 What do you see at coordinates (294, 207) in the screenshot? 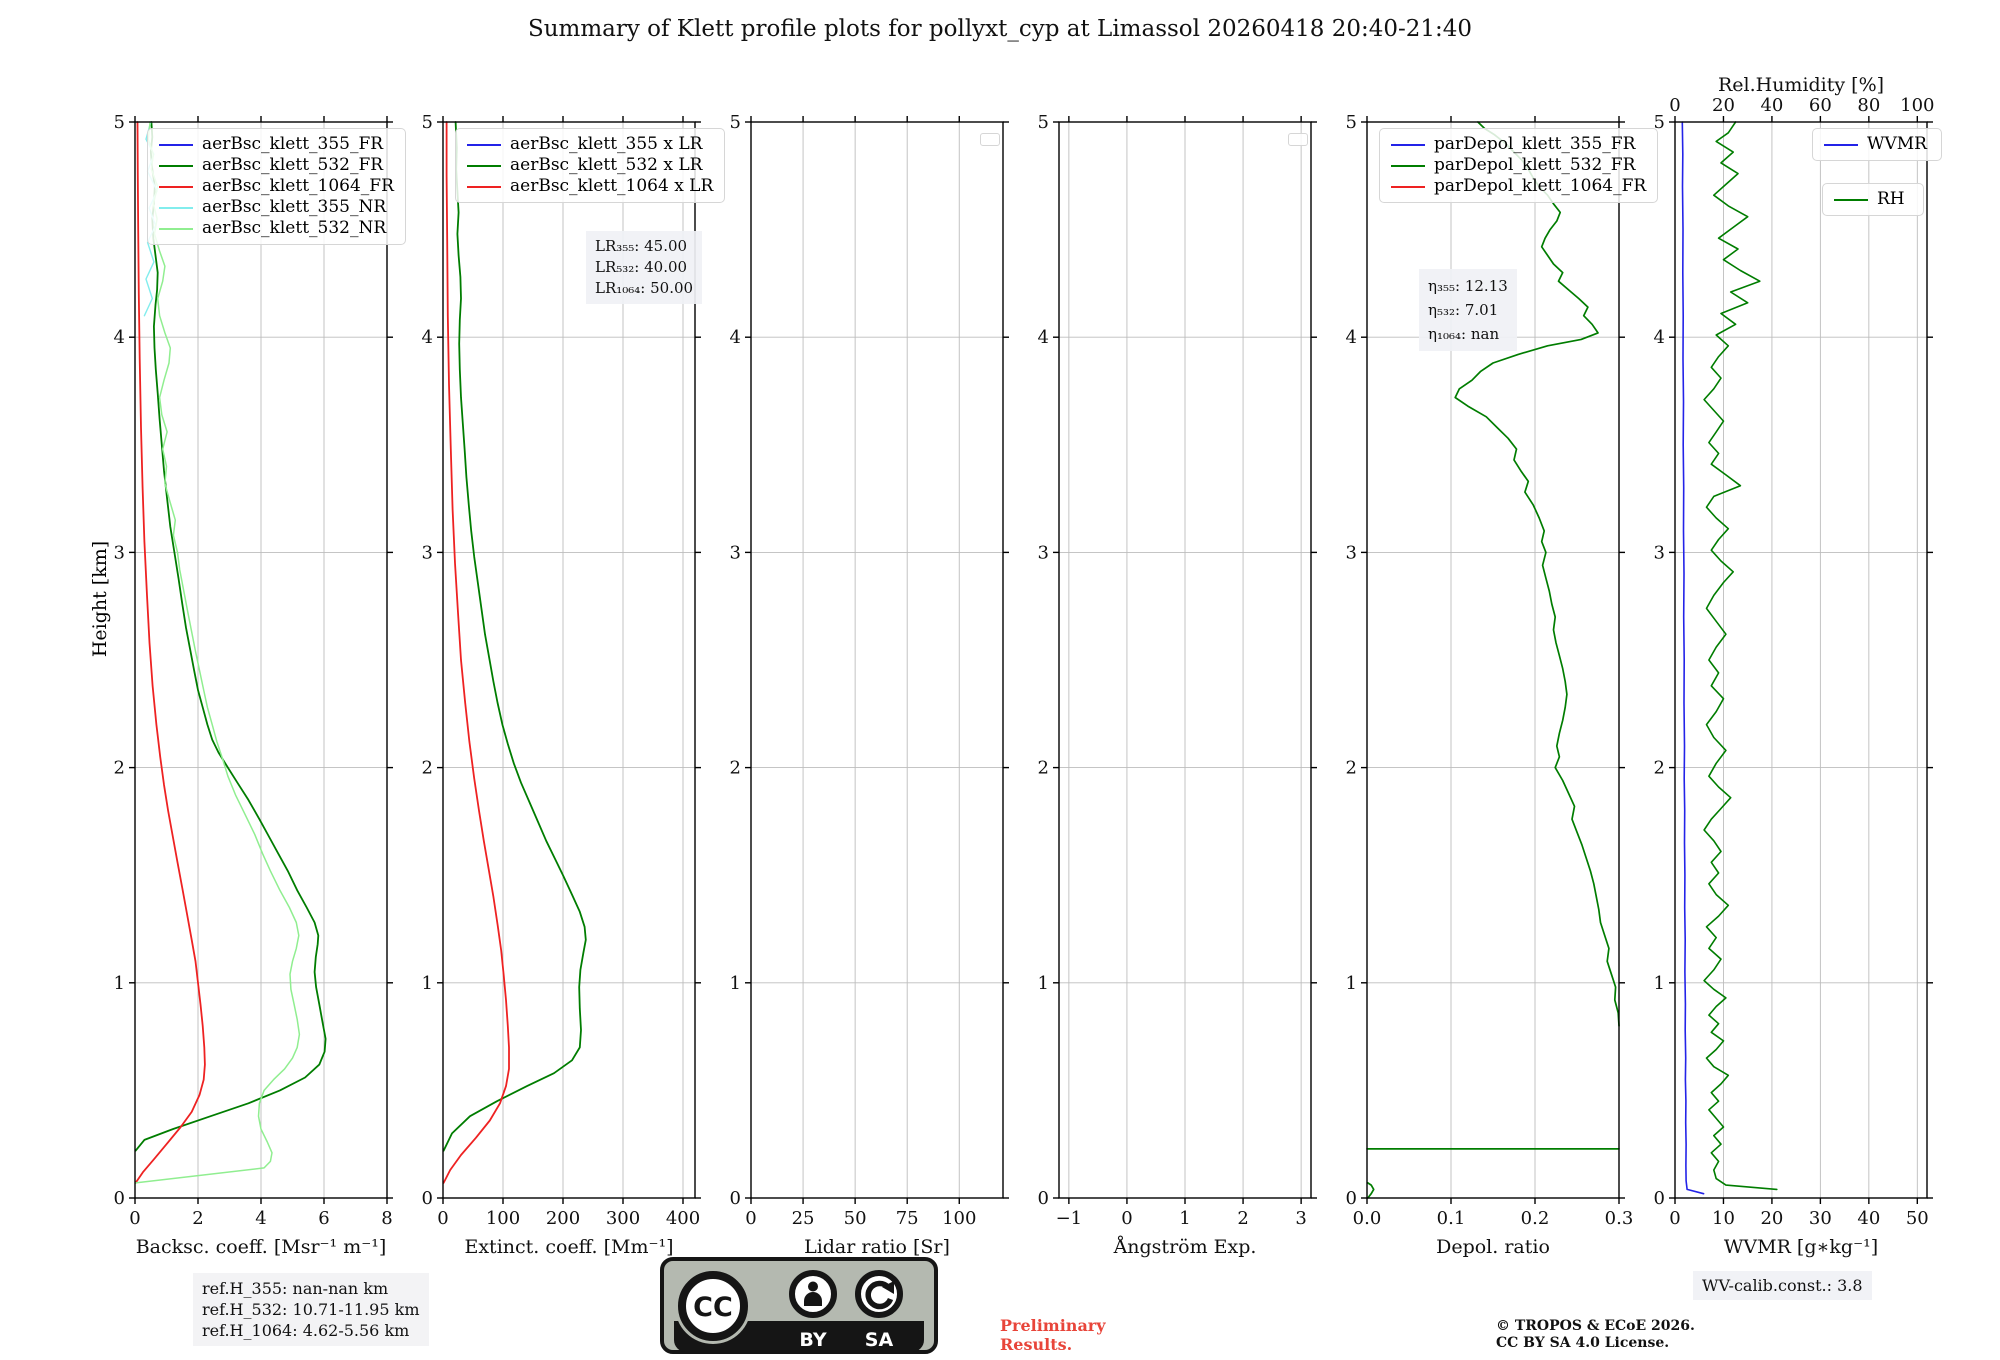
I see `legend-label: aerBsc_klett_355_NR` at bounding box center [294, 207].